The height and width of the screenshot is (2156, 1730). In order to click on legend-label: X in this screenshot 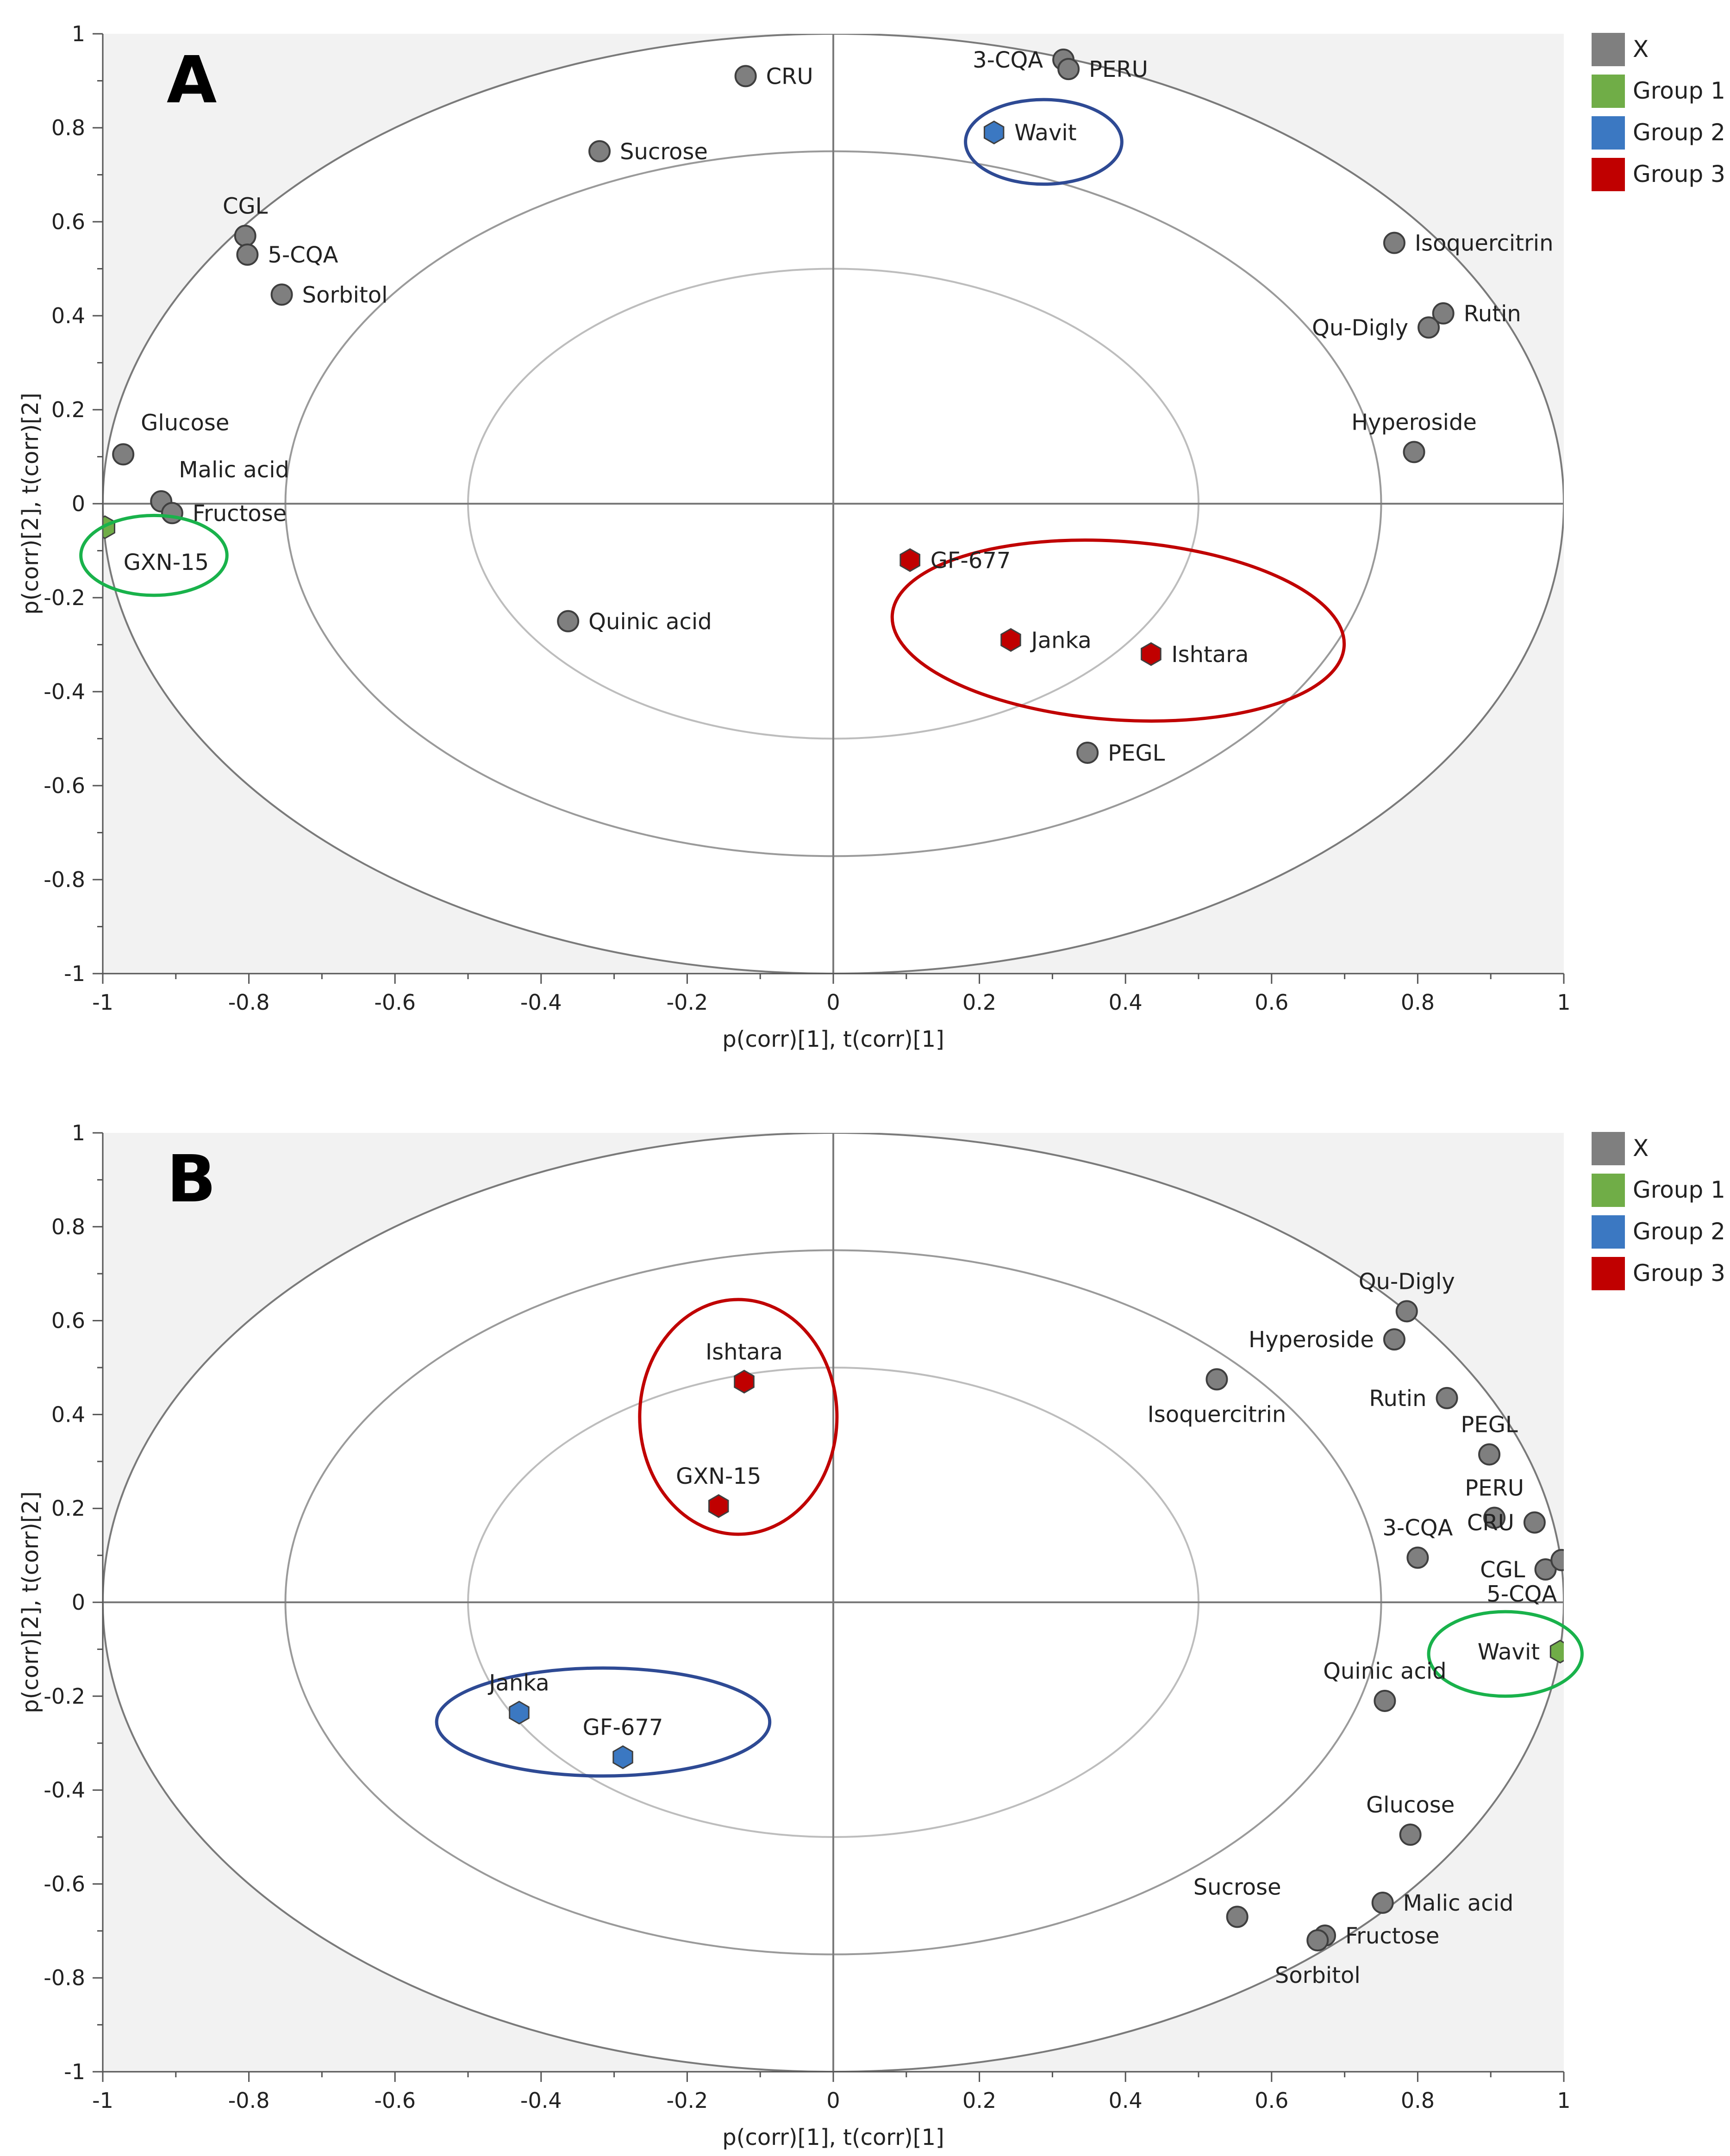, I will do `click(1641, 49)`.